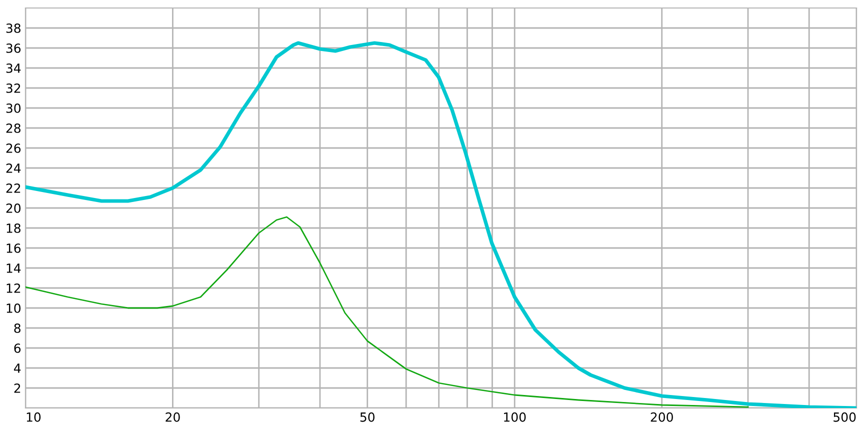 The height and width of the screenshot is (429, 860). I want to click on x-tick-label: 50, so click(367, 417).